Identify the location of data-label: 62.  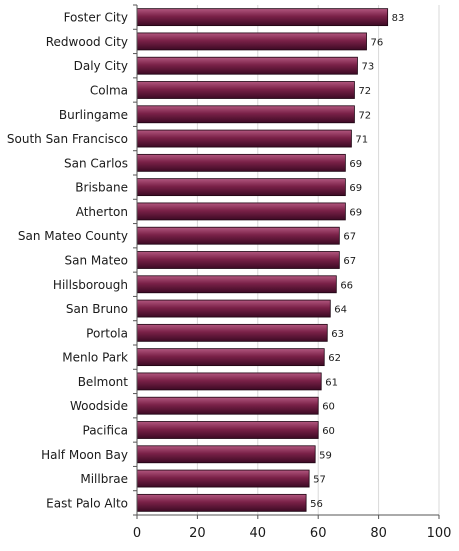
(334, 358).